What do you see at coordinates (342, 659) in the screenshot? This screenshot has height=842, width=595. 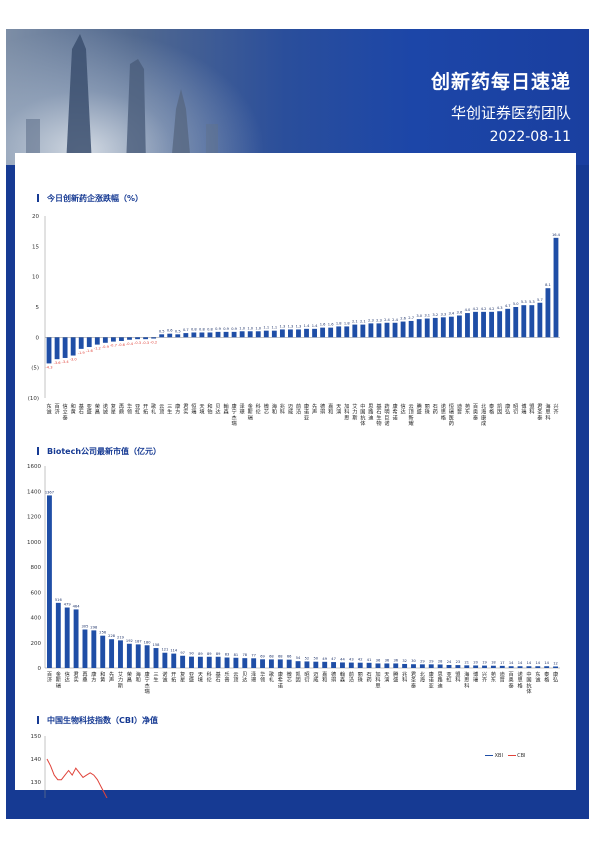 I see `bar-value-label: 44` at bounding box center [342, 659].